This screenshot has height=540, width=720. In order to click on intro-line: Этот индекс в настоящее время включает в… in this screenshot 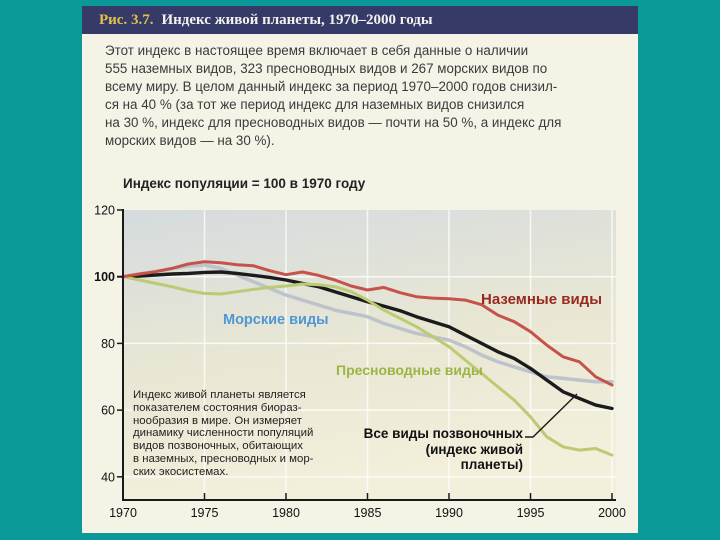, I will do `click(317, 50)`.